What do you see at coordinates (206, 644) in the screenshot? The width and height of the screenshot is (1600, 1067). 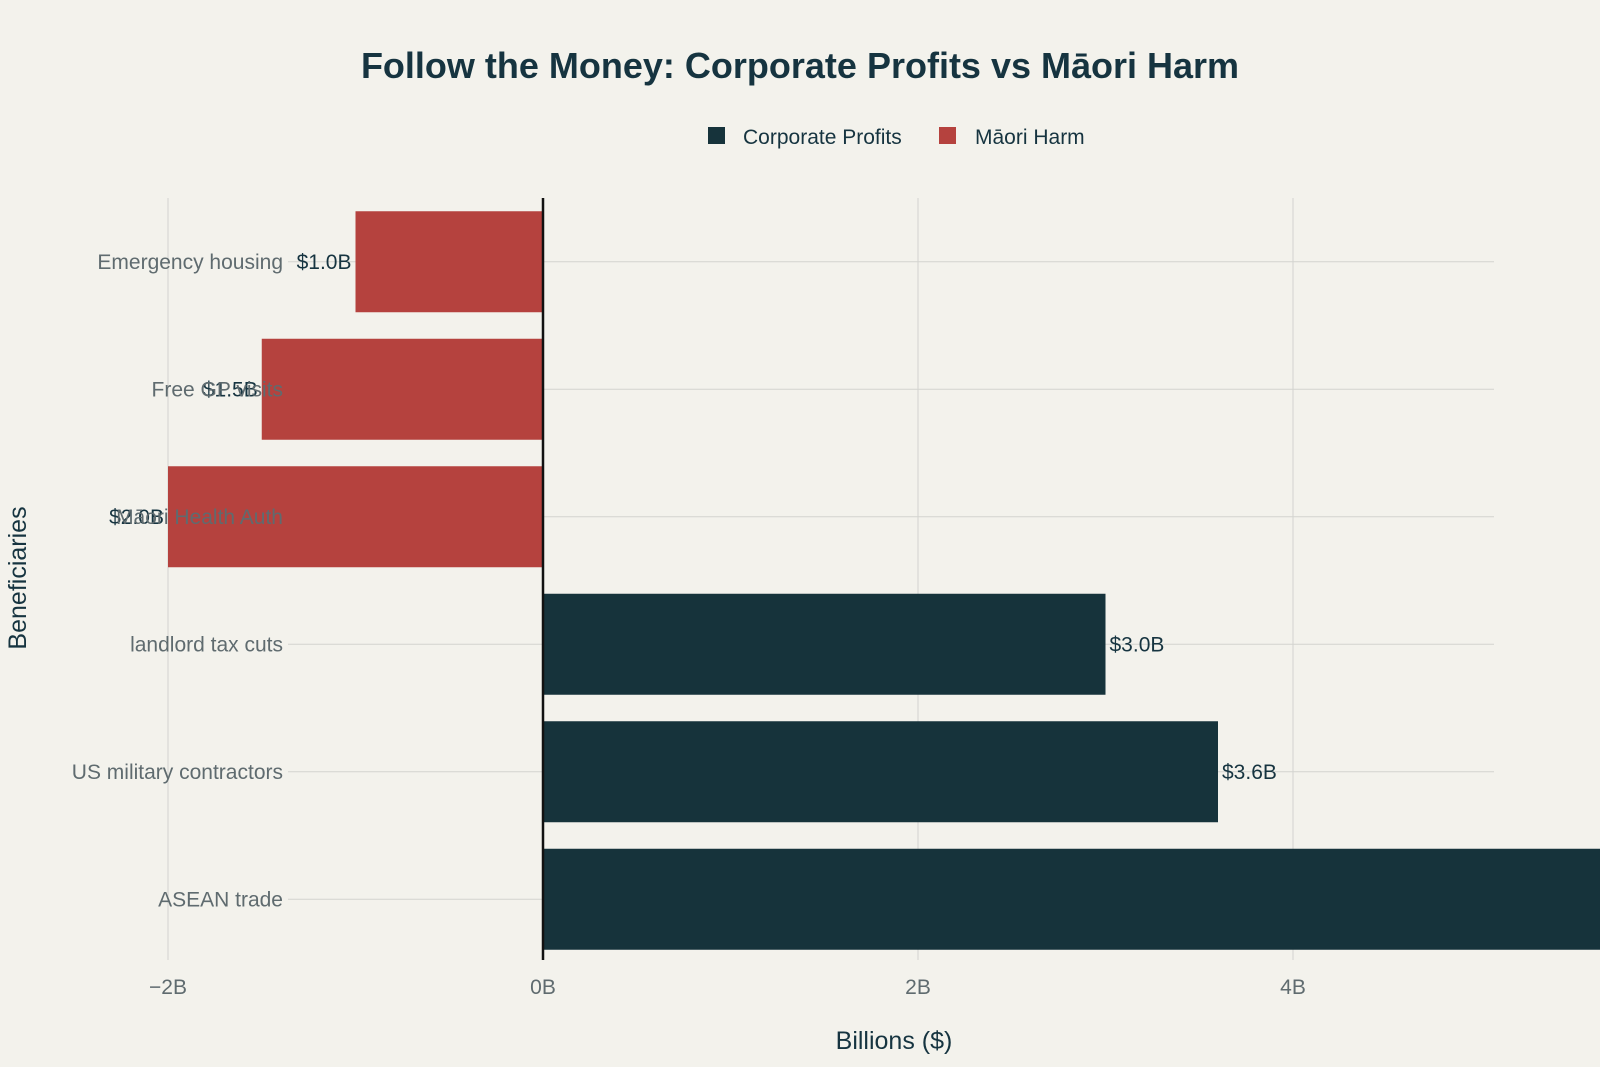 I see `category-label-landlord-tax-cuts: landlord tax cuts` at bounding box center [206, 644].